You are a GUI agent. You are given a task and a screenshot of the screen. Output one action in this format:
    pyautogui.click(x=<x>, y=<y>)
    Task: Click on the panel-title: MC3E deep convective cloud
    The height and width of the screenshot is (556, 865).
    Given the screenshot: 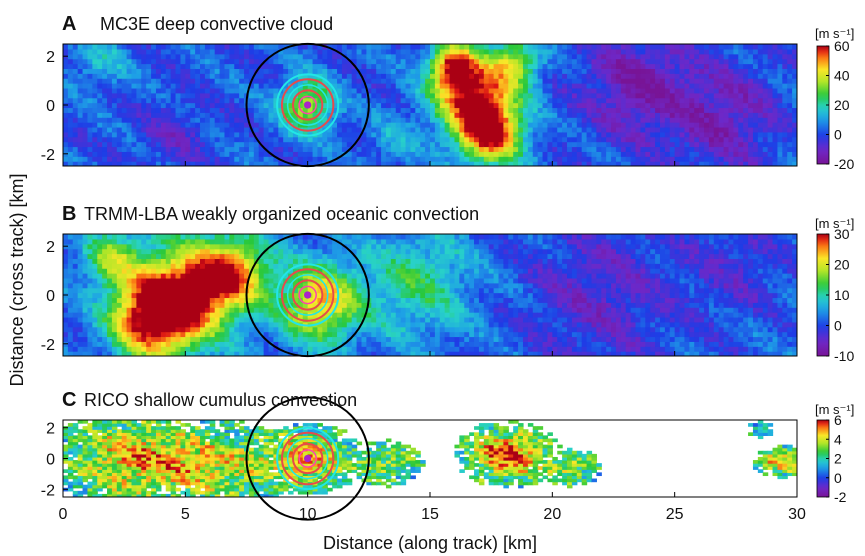 What is the action you would take?
    pyautogui.click(x=216, y=24)
    